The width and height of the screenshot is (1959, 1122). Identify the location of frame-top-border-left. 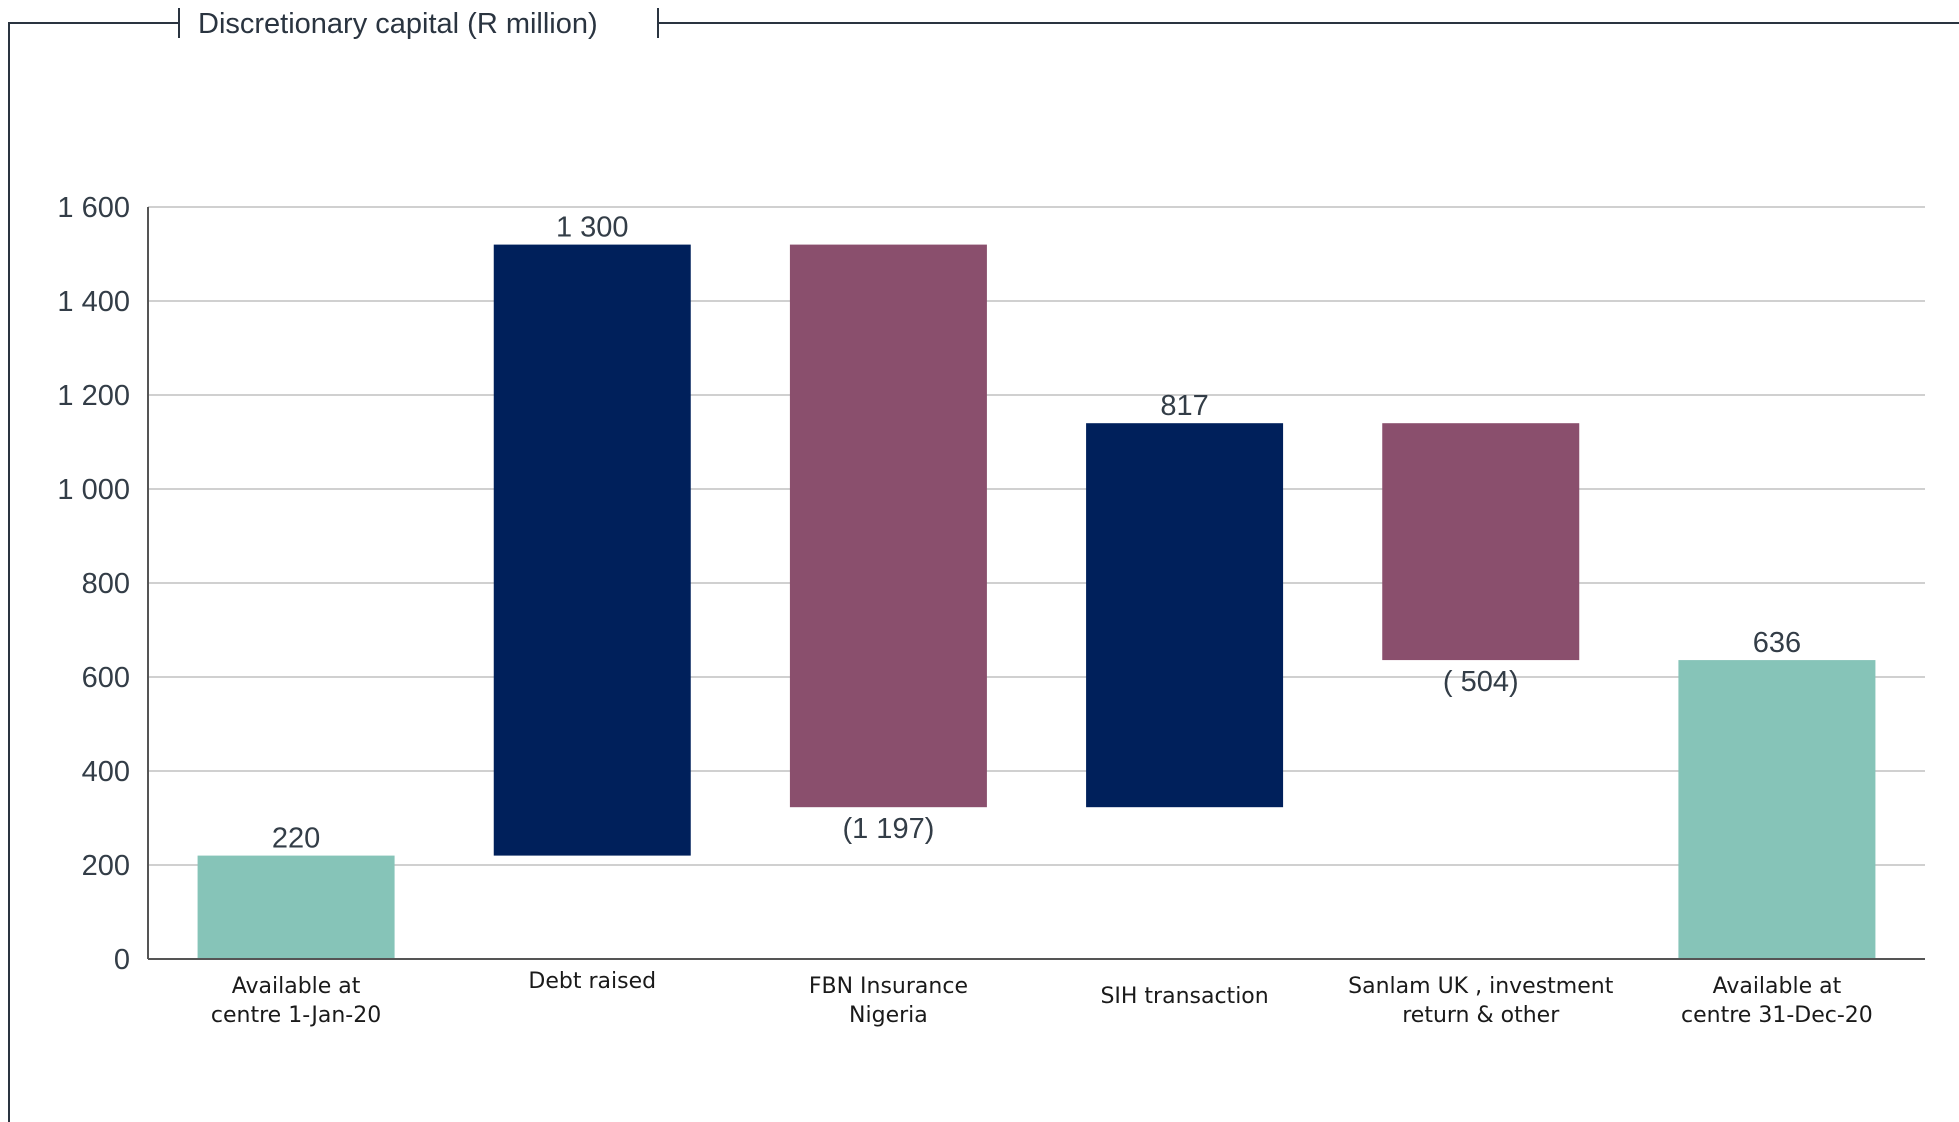
(94, 23).